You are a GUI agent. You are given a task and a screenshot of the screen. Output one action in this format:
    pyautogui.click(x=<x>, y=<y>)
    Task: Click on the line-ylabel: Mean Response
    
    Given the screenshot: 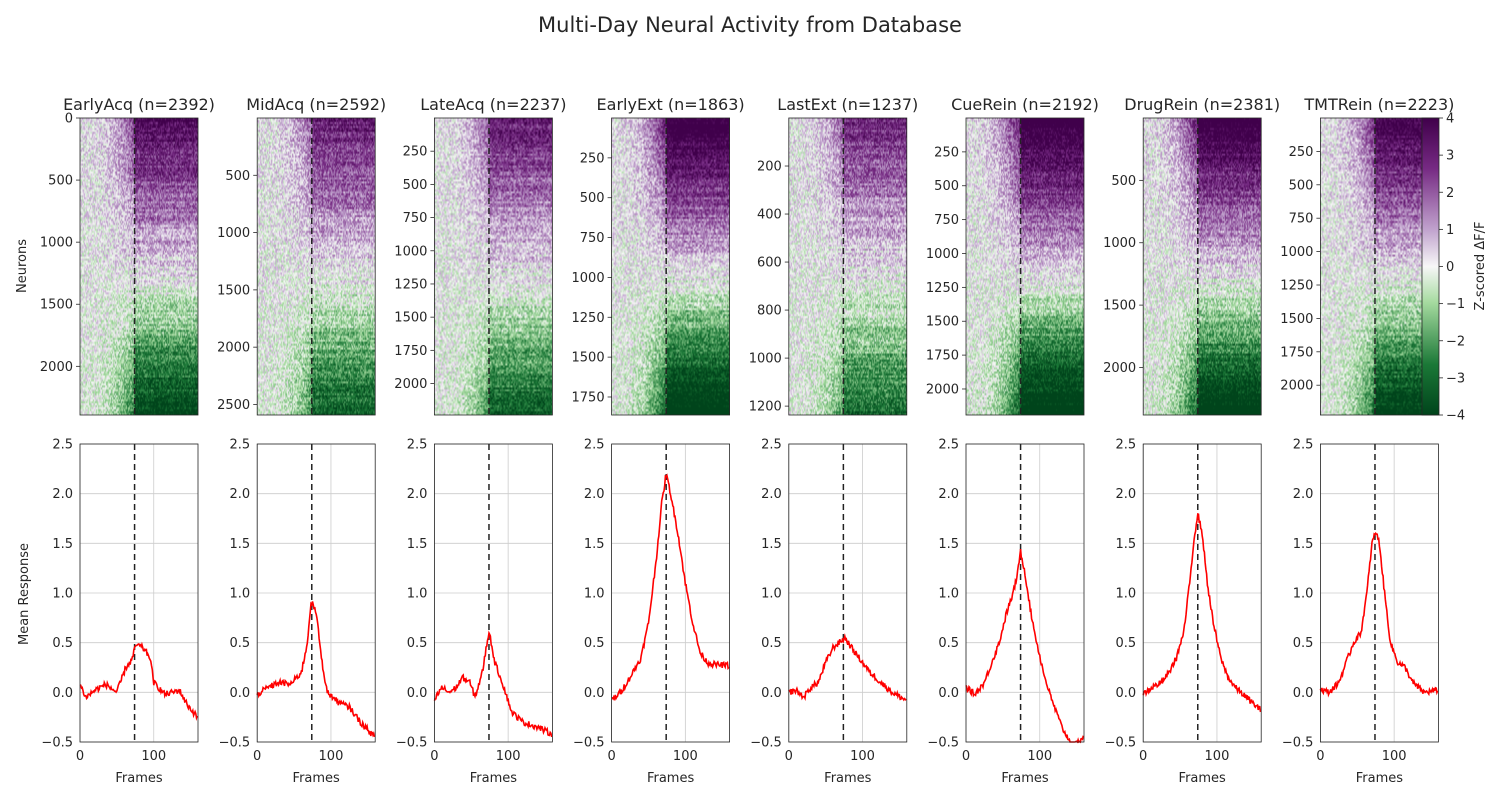 What is the action you would take?
    pyautogui.click(x=24, y=594)
    